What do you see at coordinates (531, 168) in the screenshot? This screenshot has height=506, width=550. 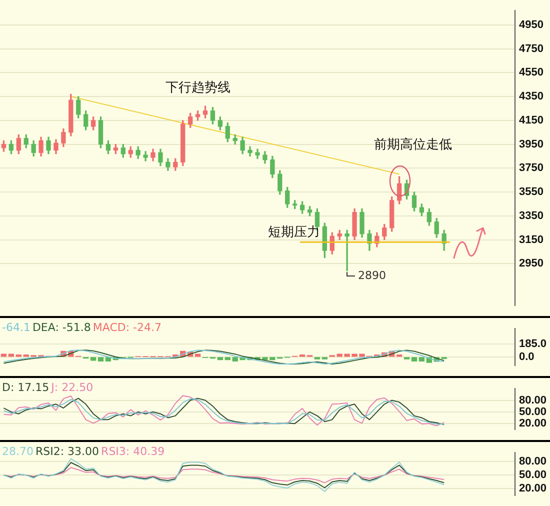 I see `y-tick-label: 3750` at bounding box center [531, 168].